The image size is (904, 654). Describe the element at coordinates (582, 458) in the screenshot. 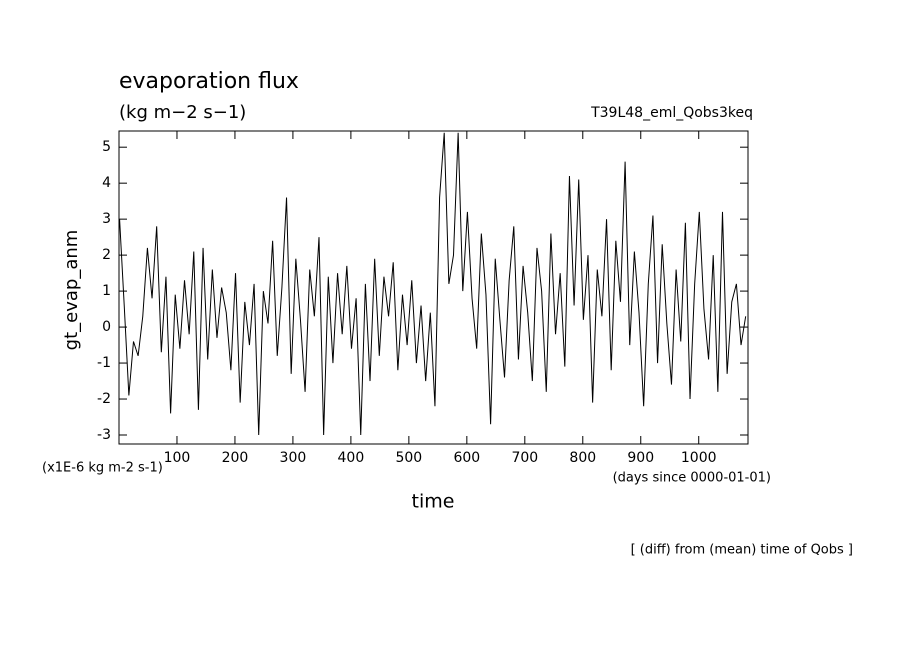

I see `x-tick-label: 800` at that location.